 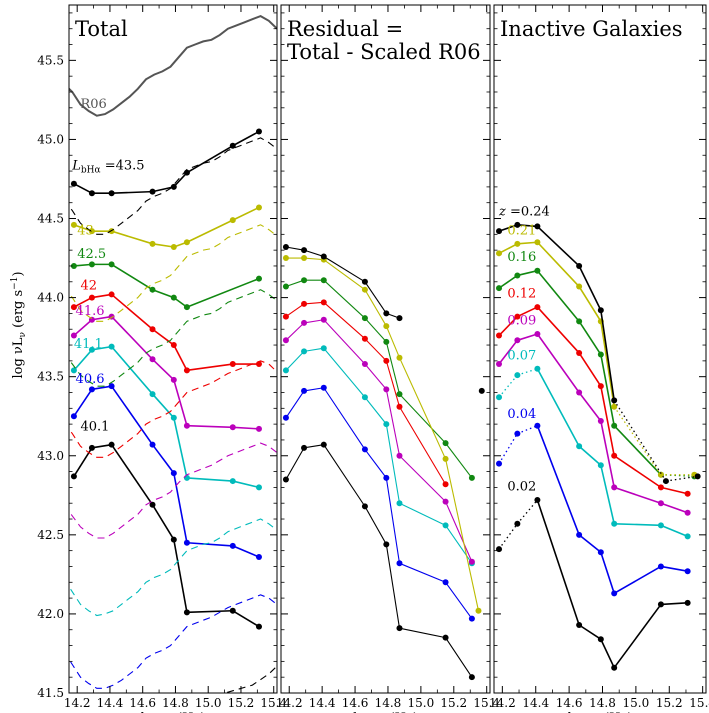 I want to click on series-label: 0.04, so click(x=521, y=414).